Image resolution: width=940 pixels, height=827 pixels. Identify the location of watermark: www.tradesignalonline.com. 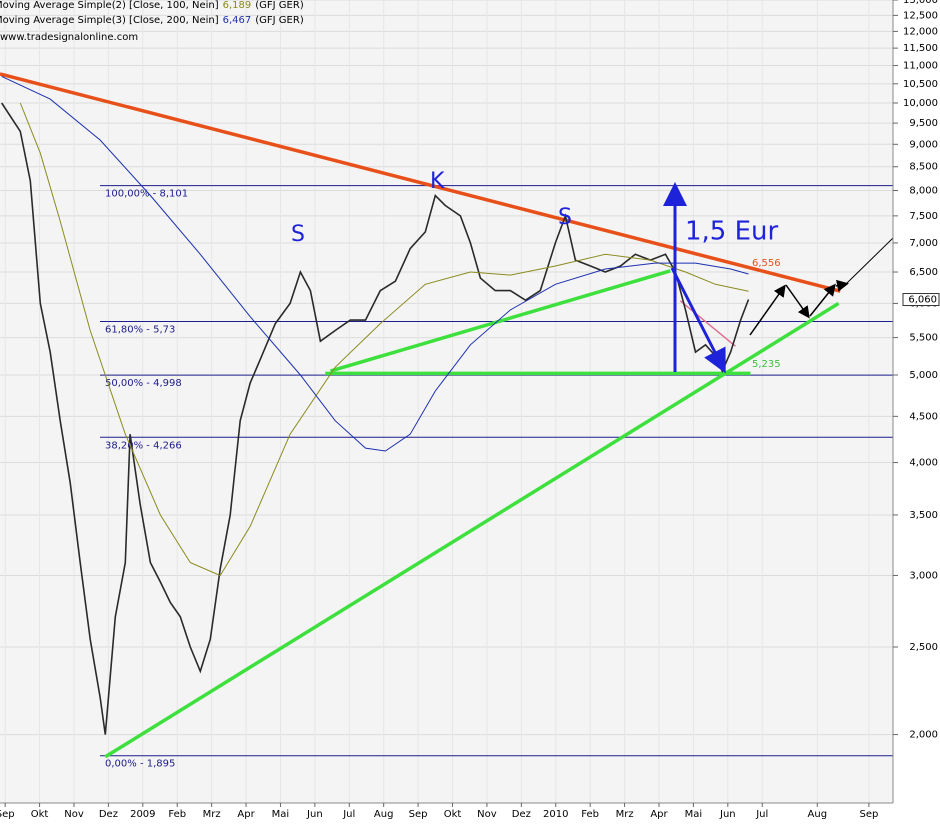
(69, 37).